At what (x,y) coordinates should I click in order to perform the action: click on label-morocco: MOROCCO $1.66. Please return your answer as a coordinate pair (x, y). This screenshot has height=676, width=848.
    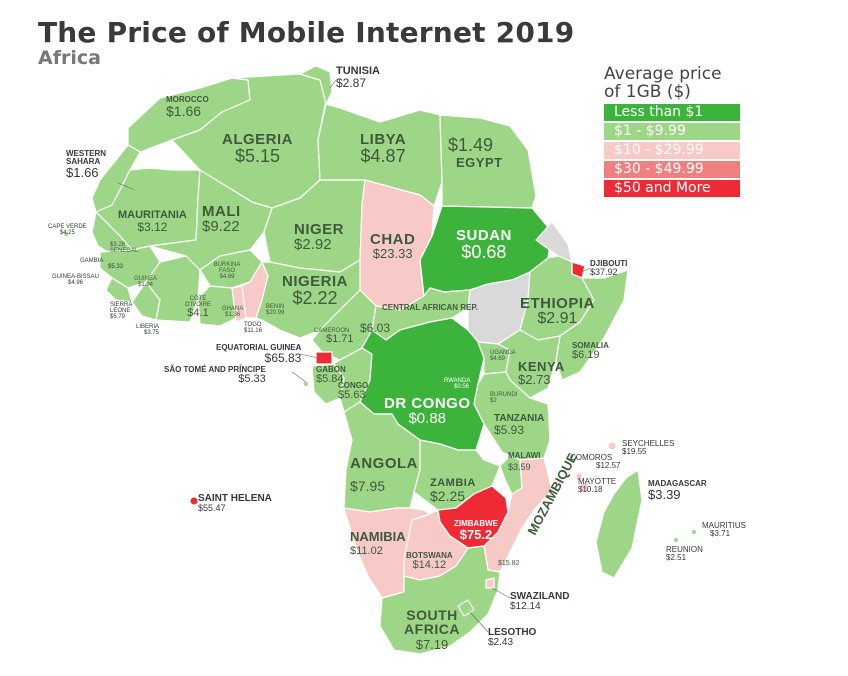
    Looking at the image, I should click on (187, 107).